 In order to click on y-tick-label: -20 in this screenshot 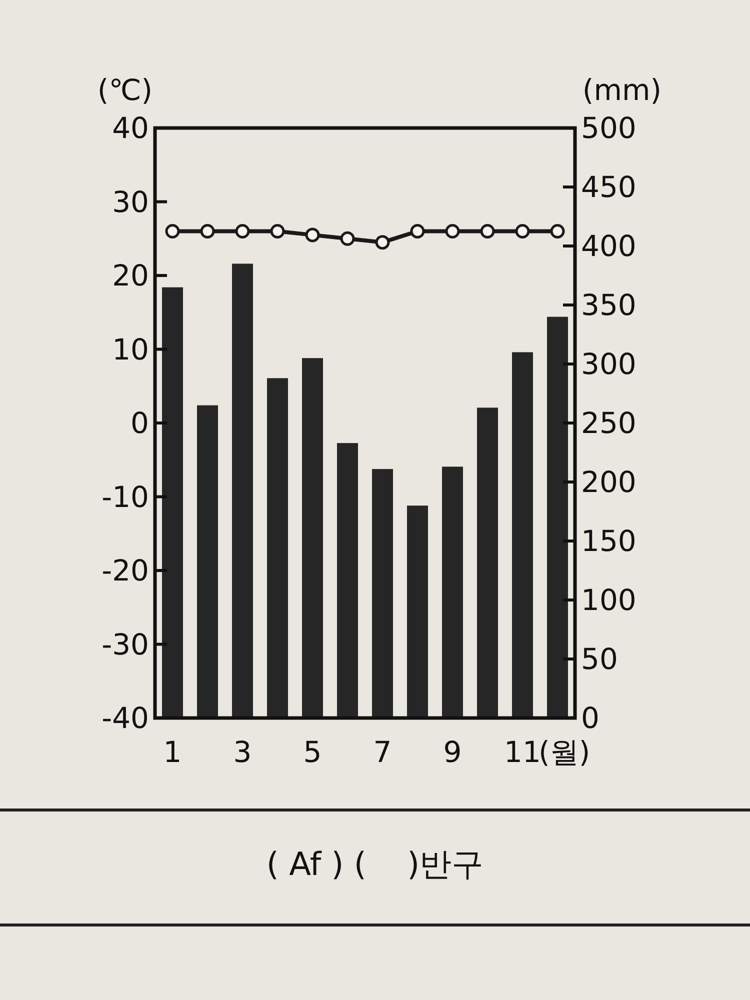, I will do `click(125, 571)`.